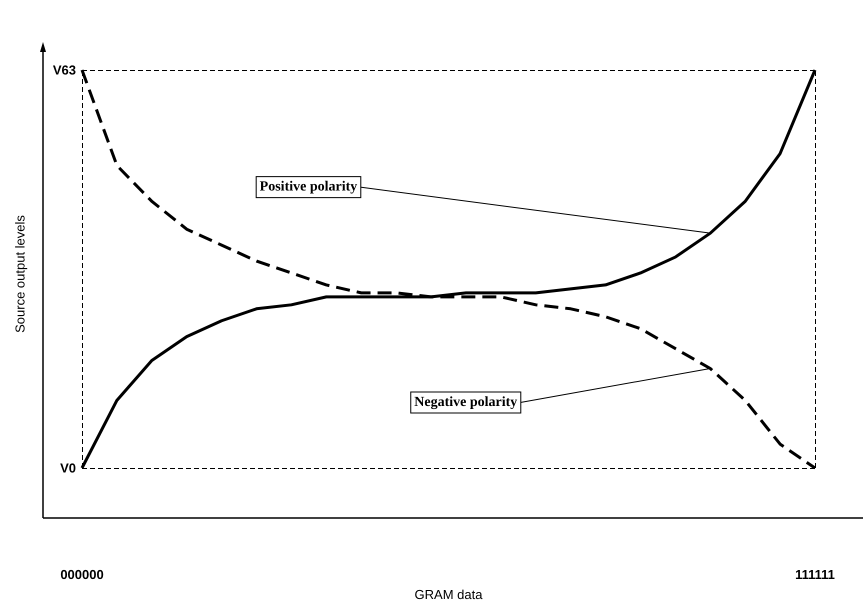  What do you see at coordinates (815, 574) in the screenshot?
I see `x-tick-label: 111111` at bounding box center [815, 574].